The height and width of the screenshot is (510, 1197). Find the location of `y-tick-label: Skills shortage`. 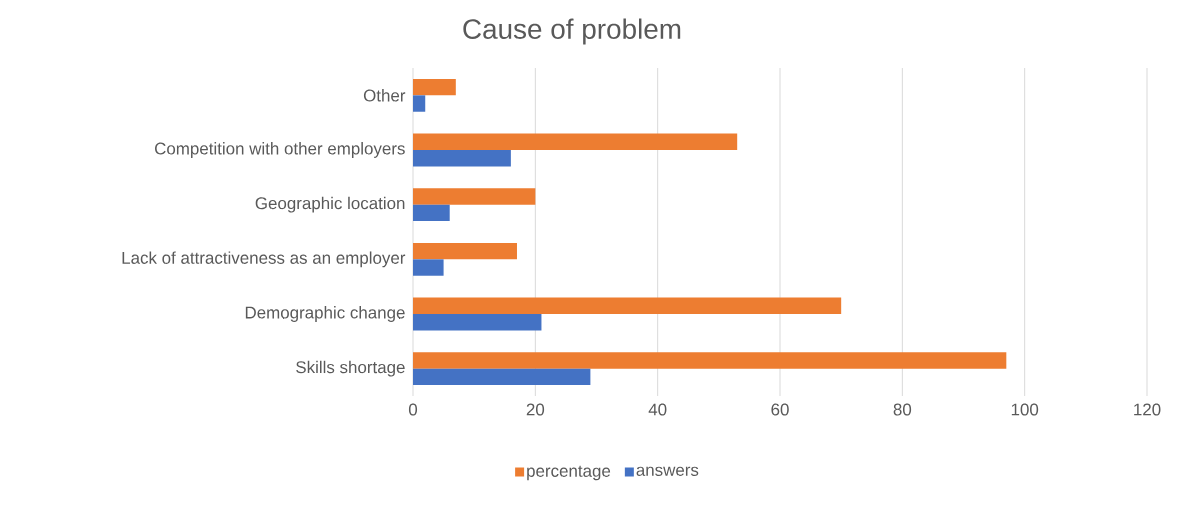

y-tick-label: Skills shortage is located at coordinates (350, 368).